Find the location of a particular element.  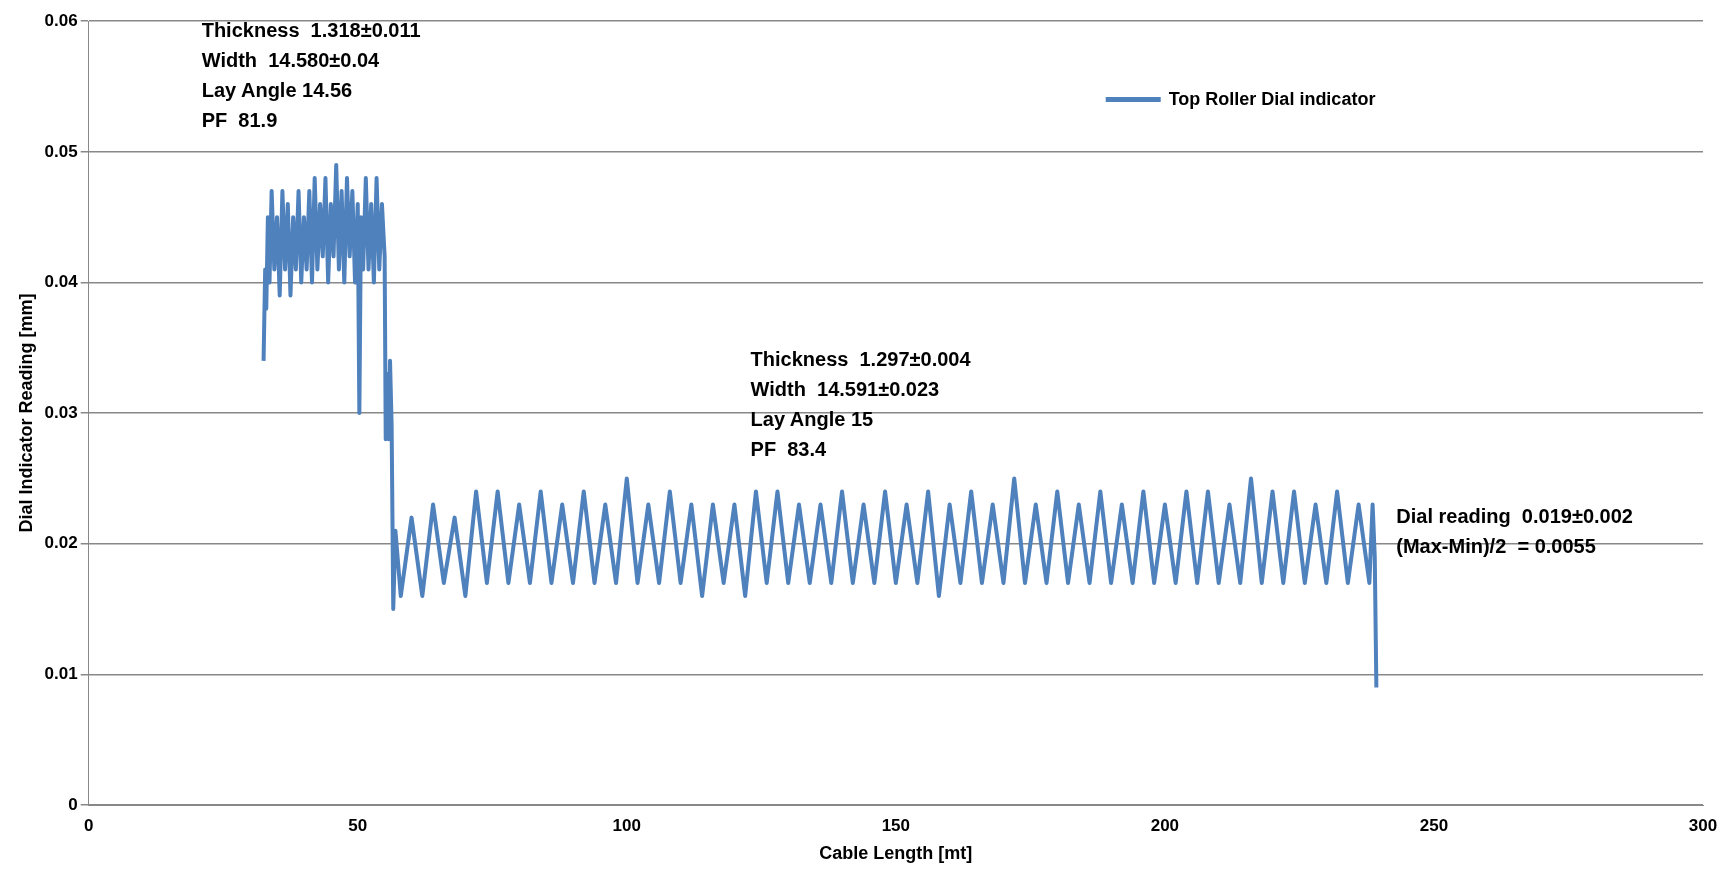

y-tick-label: 0.05 is located at coordinates (61, 151).